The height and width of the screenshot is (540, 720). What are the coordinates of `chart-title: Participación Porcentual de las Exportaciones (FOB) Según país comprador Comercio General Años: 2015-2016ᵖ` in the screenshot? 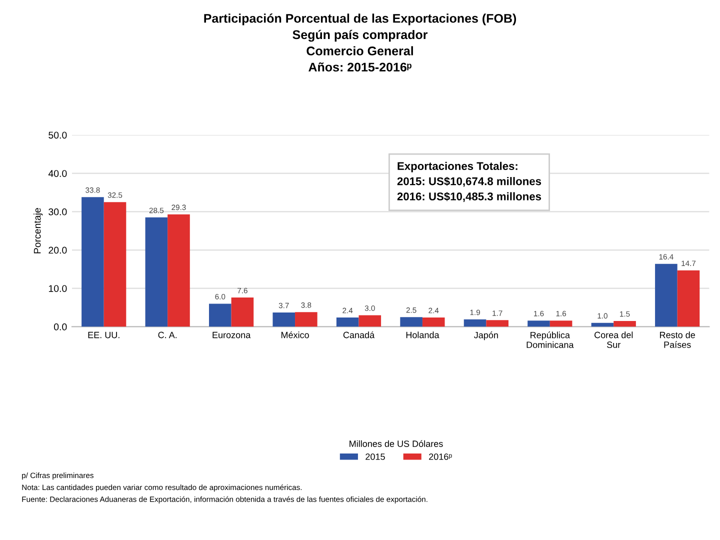 It's located at (360, 43).